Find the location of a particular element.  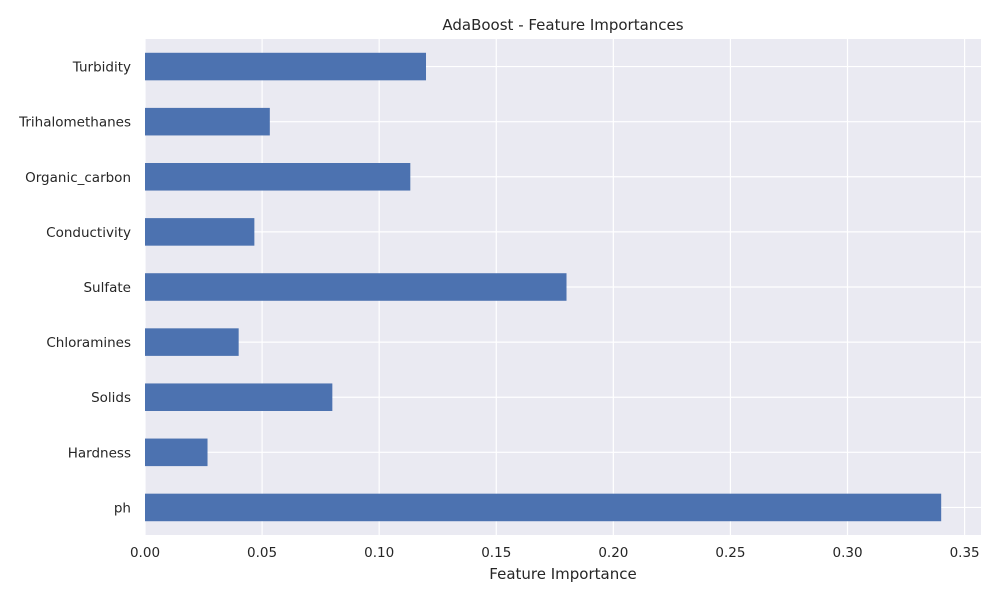

bar-ph is located at coordinates (543, 507).